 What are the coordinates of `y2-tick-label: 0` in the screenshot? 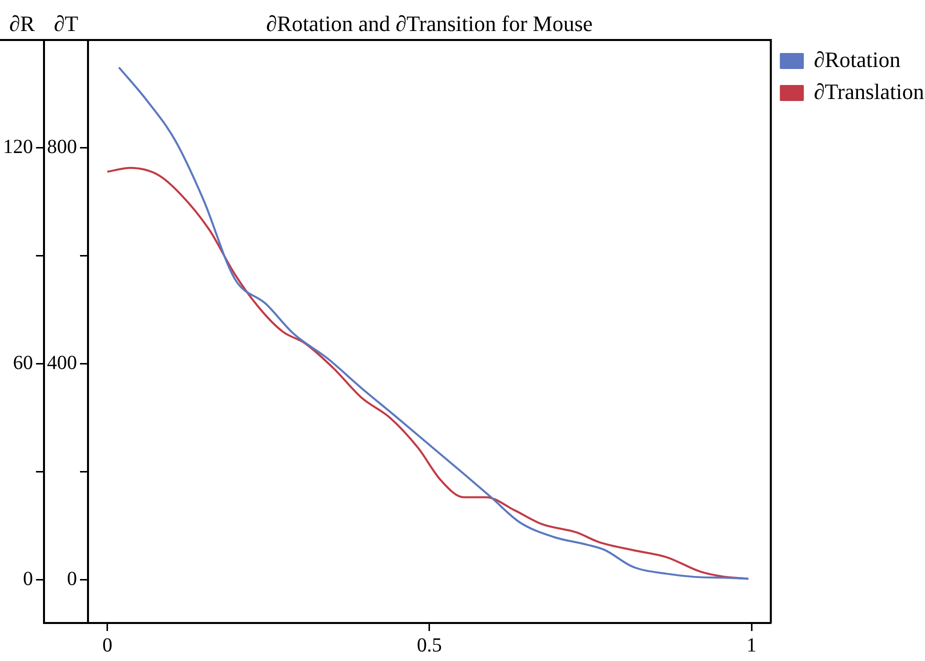 It's located at (72, 579).